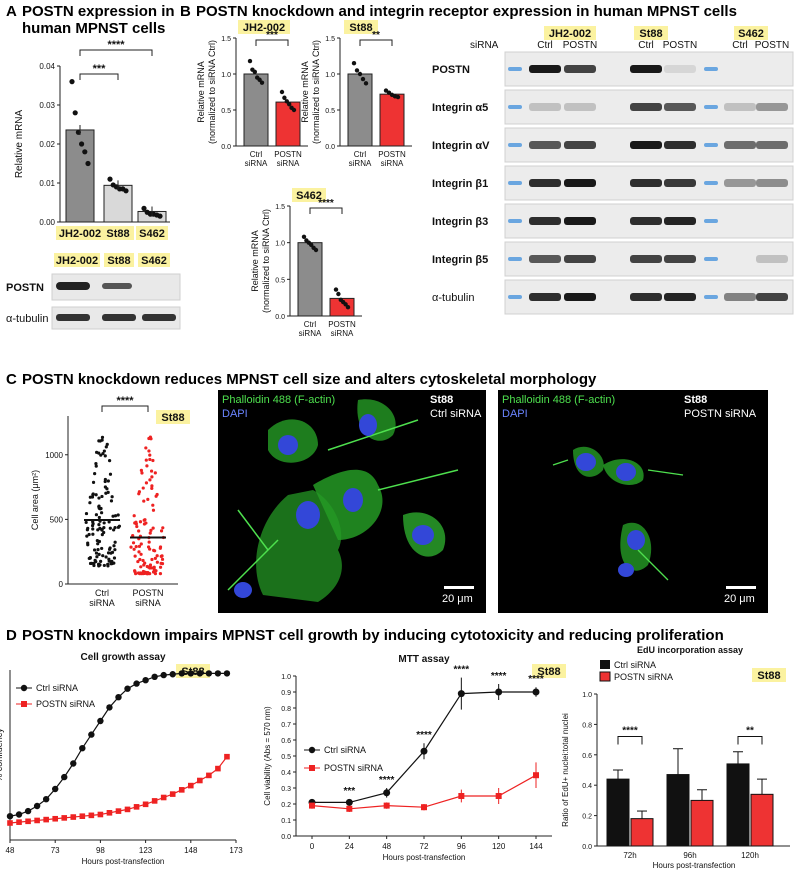  I want to click on d2-xtick-label: 0, so click(312, 846).